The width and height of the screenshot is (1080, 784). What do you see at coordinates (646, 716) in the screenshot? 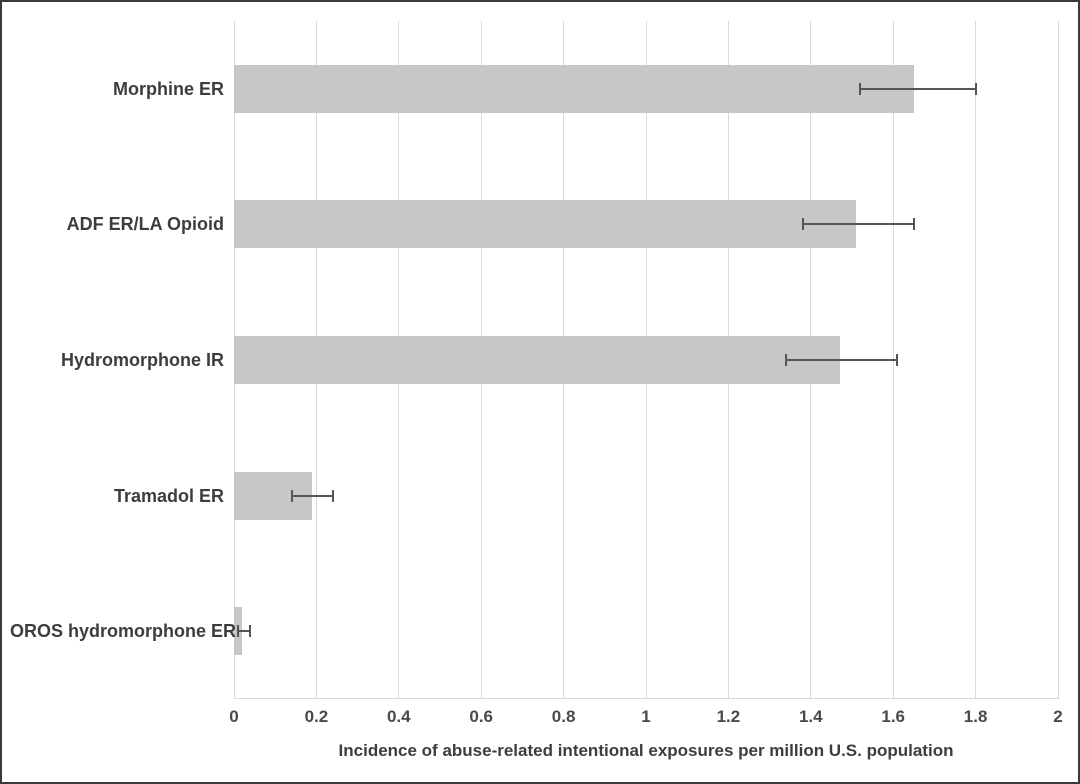
I see `x-tick-label: 1` at bounding box center [646, 716].